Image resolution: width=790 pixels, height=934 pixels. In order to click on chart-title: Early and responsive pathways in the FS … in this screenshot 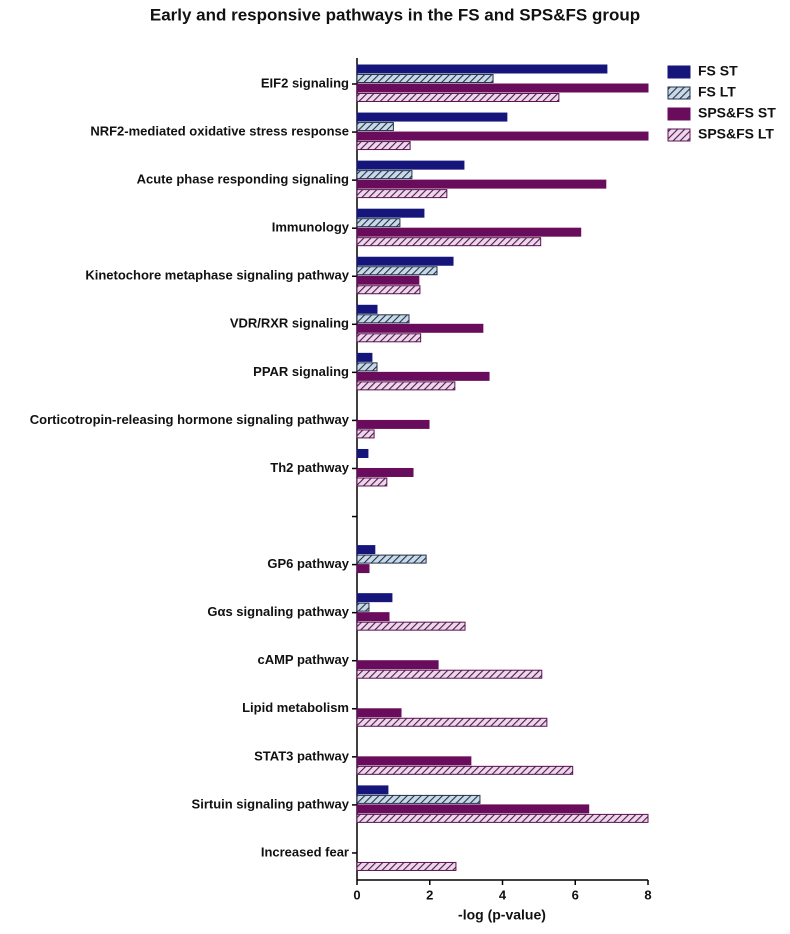, I will do `click(395, 14)`.